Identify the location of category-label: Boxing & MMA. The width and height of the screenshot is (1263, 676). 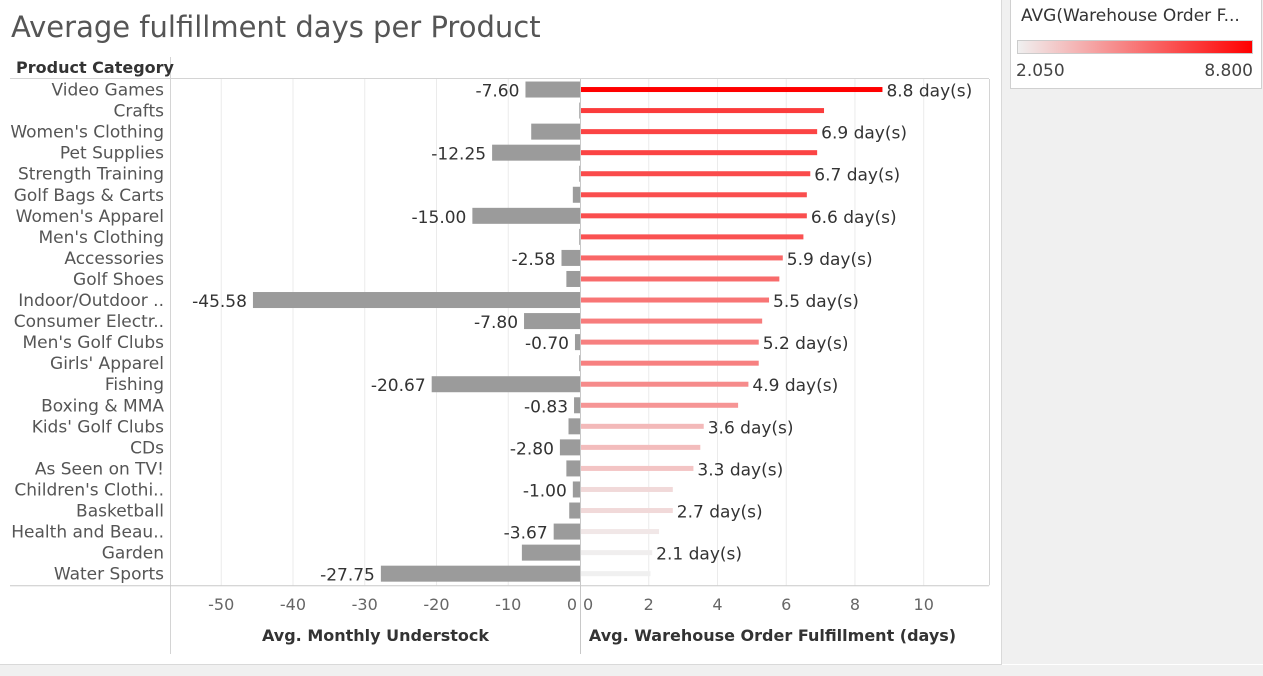
(102, 406).